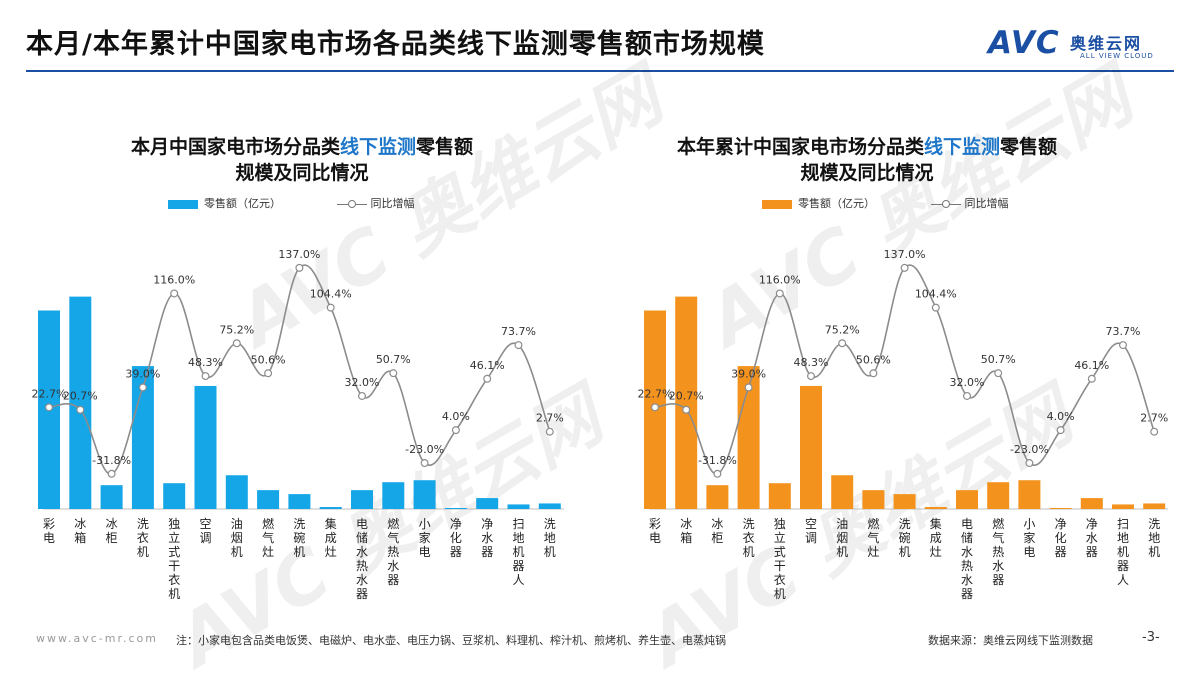 The height and width of the screenshot is (686, 1200). What do you see at coordinates (998, 523) in the screenshot?
I see `x-tick-label: 燃` at bounding box center [998, 523].